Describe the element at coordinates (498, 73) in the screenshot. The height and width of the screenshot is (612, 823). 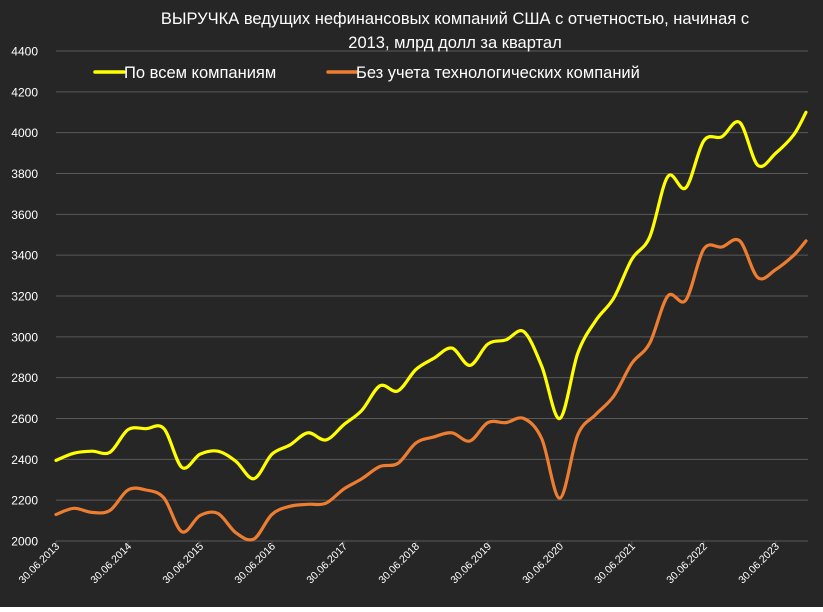
I see `legend-label-ex-tech: Без учета технологических компаний` at that location.